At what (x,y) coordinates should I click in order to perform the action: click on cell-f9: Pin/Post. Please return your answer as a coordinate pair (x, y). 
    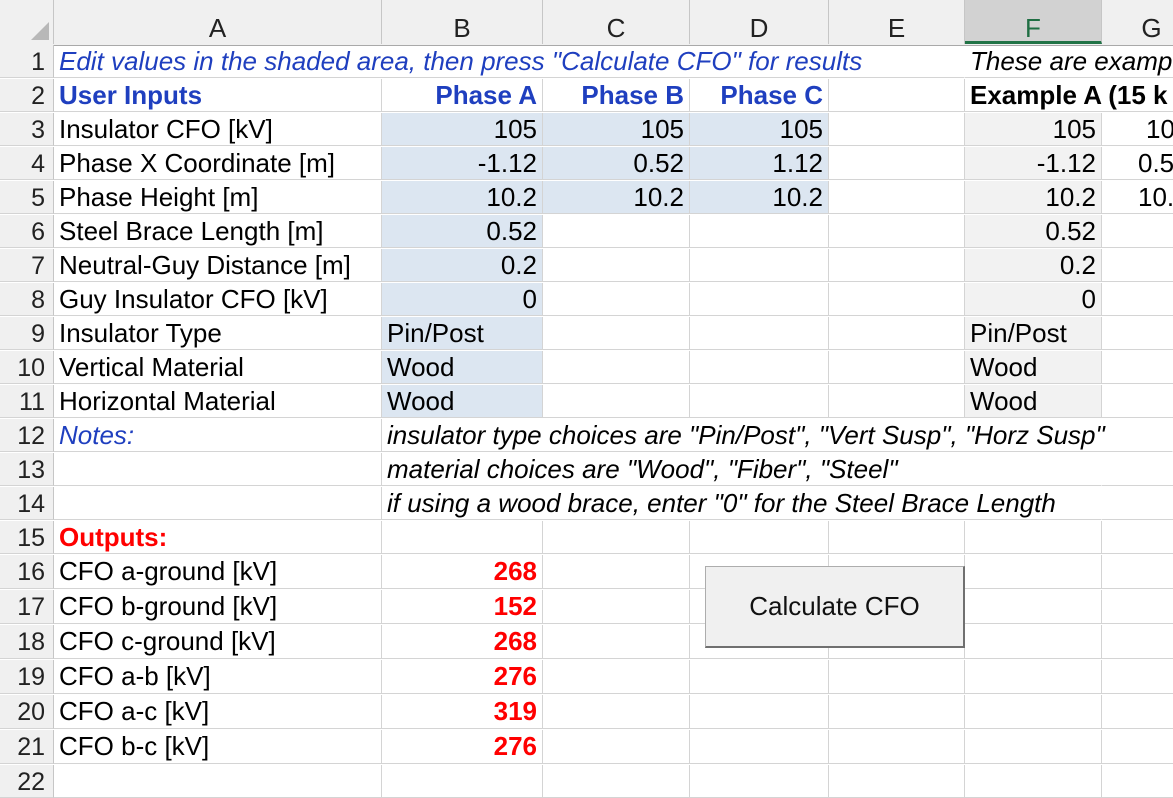
    Looking at the image, I should click on (1033, 333).